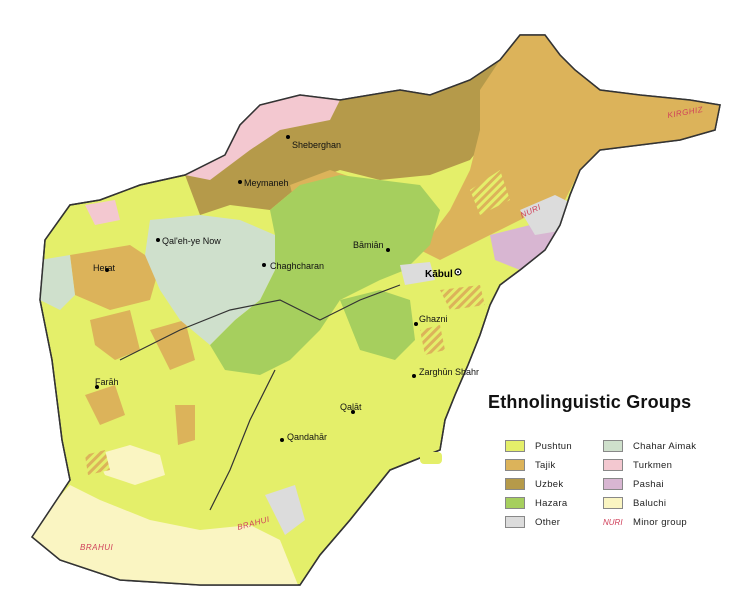 The width and height of the screenshot is (745, 600). I want to click on island-east, so click(431, 458).